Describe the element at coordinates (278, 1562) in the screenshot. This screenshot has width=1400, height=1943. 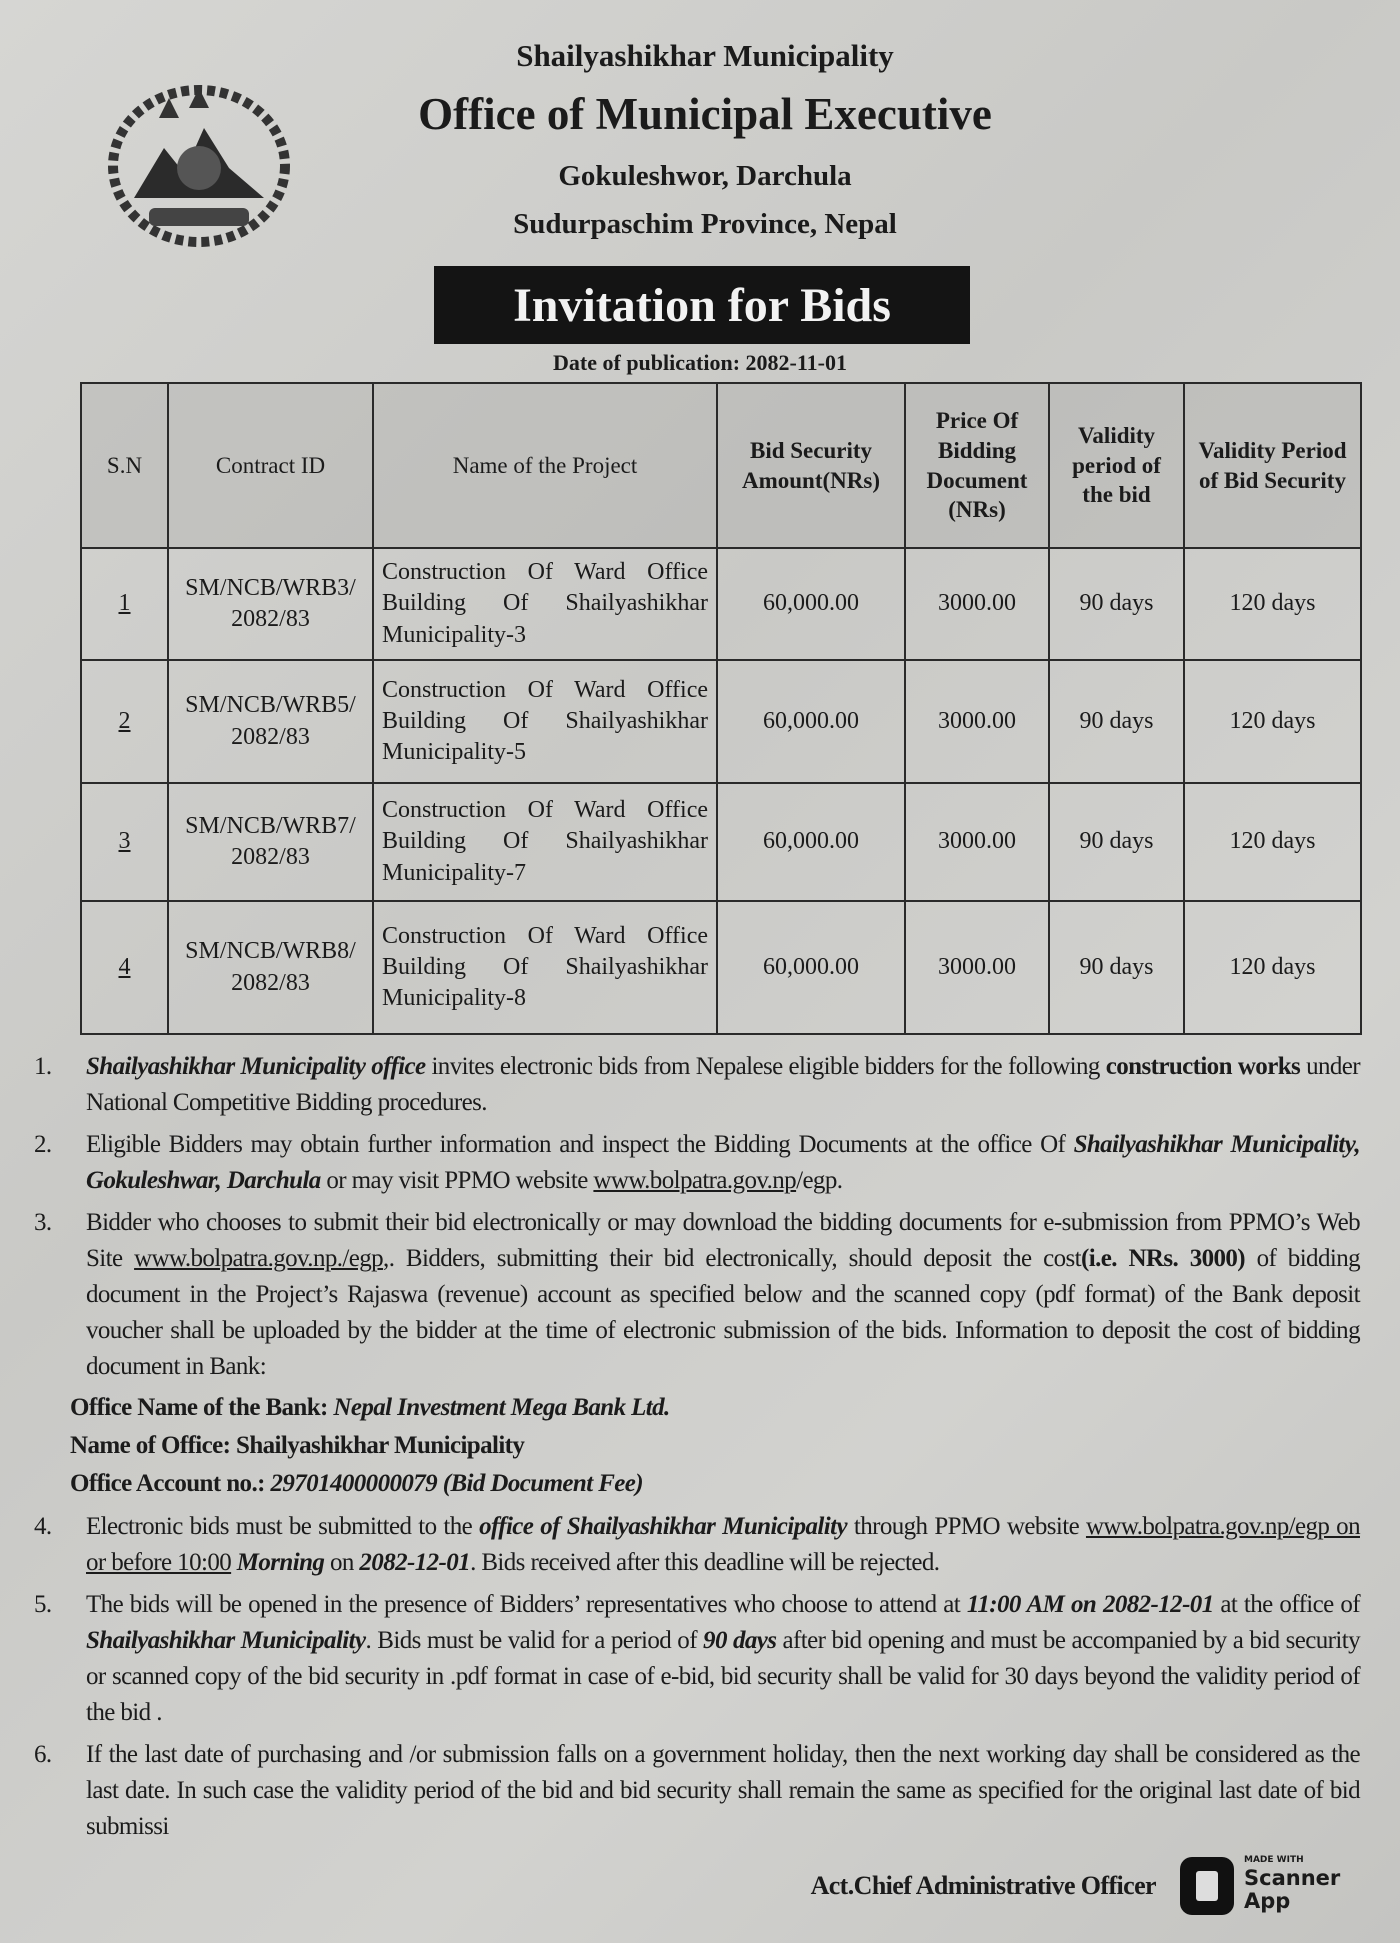
I see `text-segment: Morning` at that location.